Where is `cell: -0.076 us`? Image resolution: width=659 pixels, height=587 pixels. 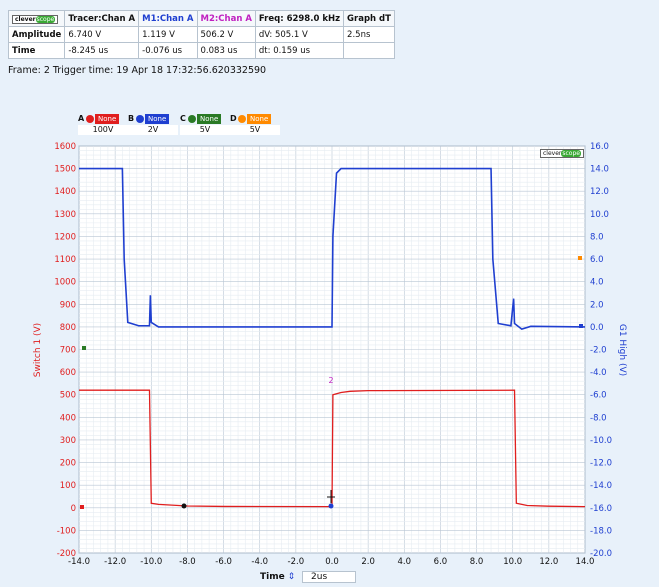 cell: -0.076 us is located at coordinates (168, 50).